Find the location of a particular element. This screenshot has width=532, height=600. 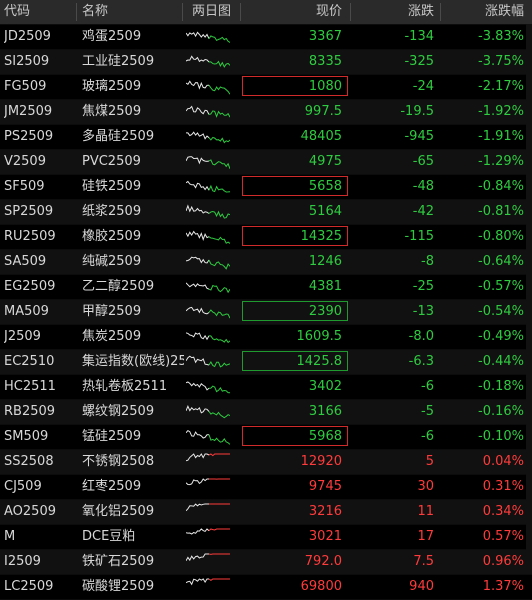

row-code: EC2510 is located at coordinates (29, 361).